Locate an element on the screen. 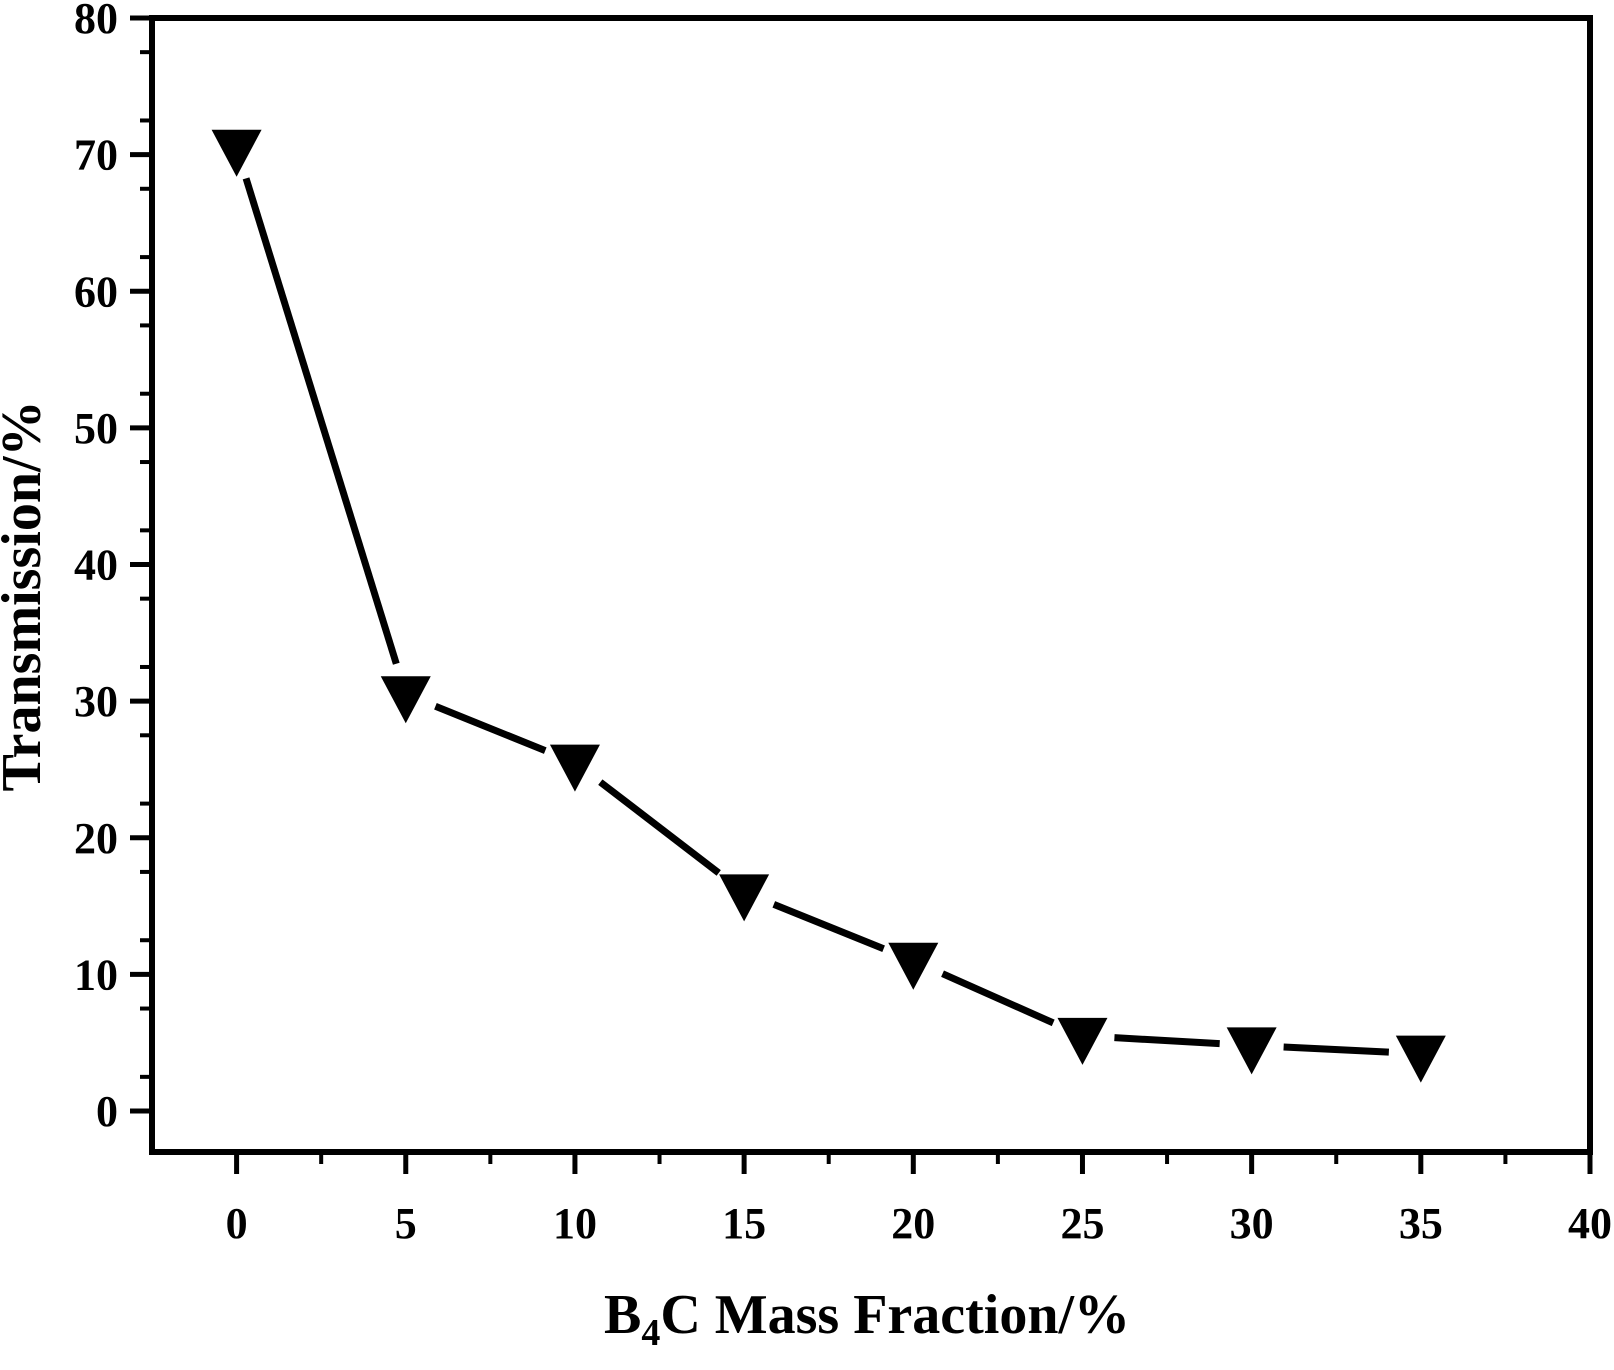  x-tick-label: 10 is located at coordinates (575, 1223).